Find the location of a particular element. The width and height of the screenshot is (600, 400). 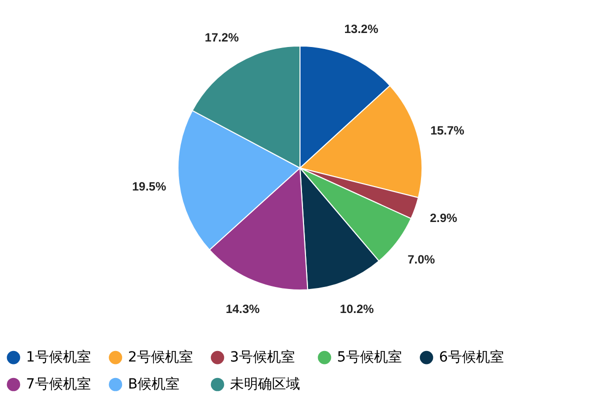

legend-label: B候机室 is located at coordinates (154, 384).